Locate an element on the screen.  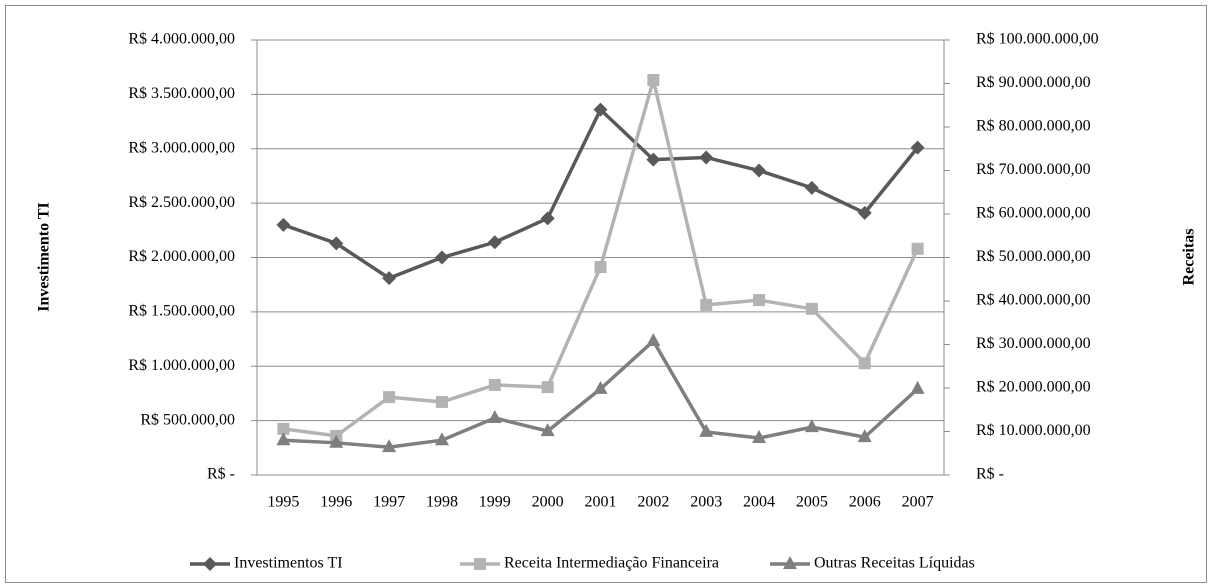
x-tick-label: 1996 is located at coordinates (336, 502).